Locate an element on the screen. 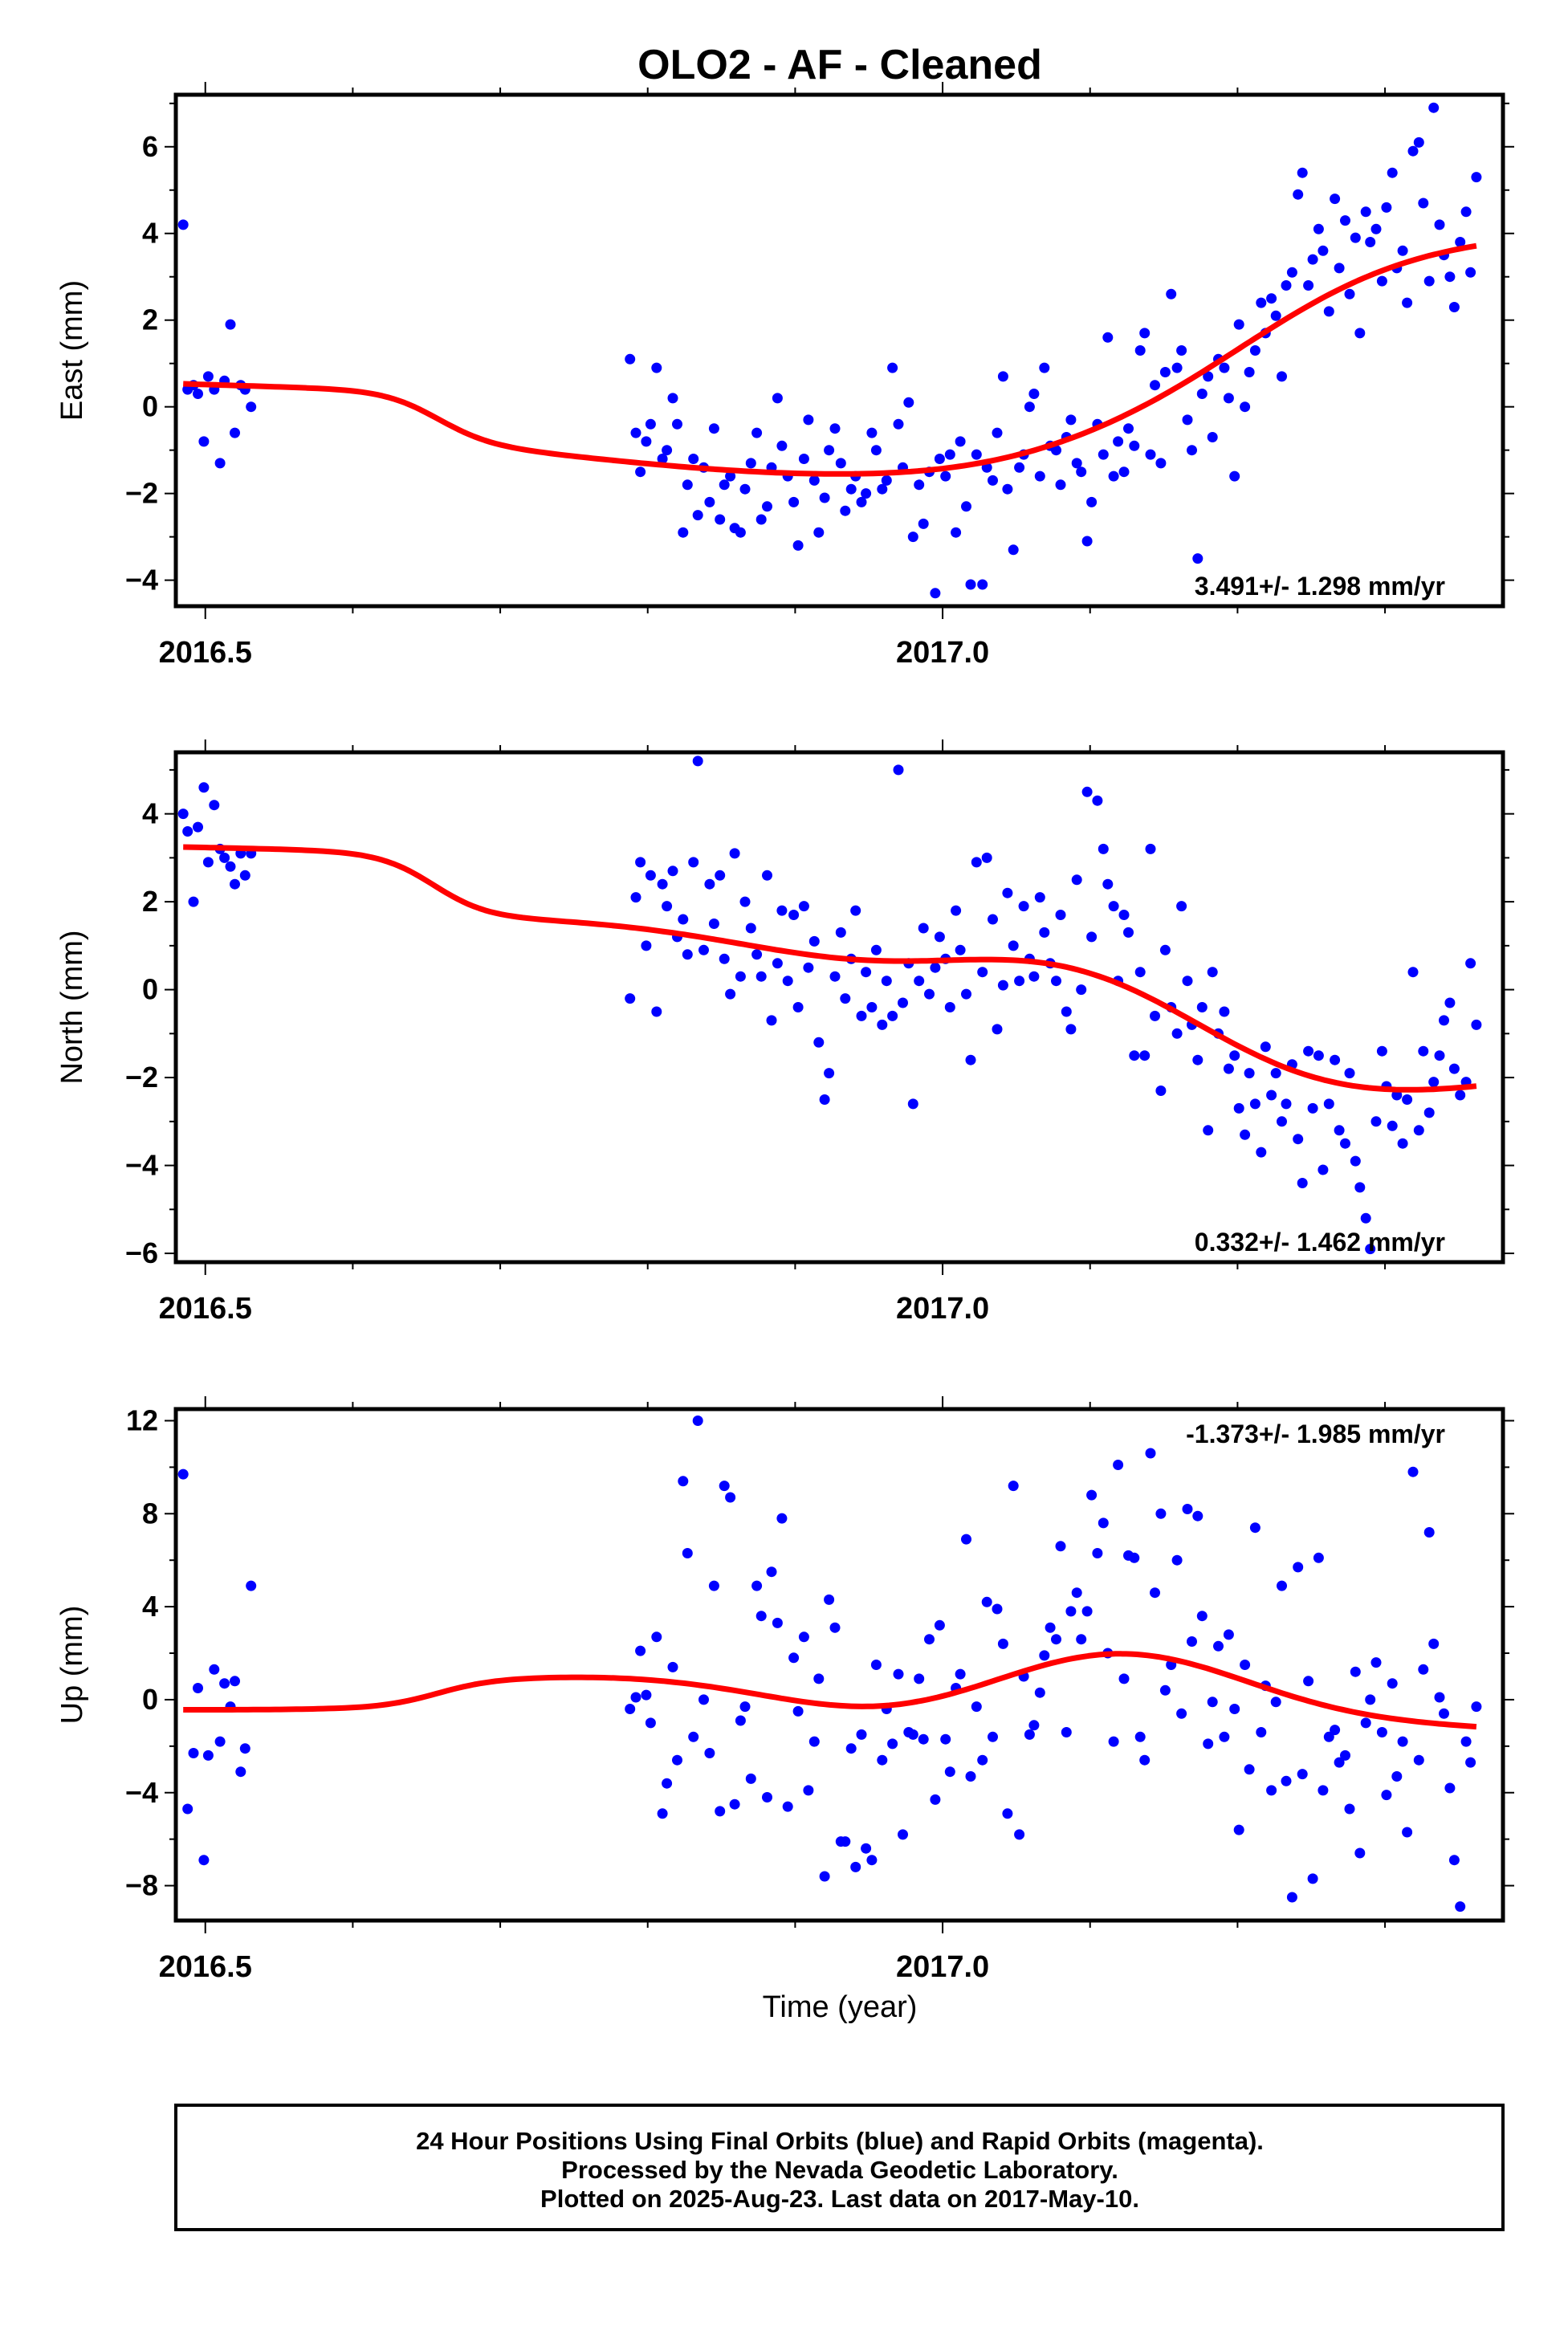  rate-label: -1.373+/- 1.985 mm/yr is located at coordinates (1315, 1434).